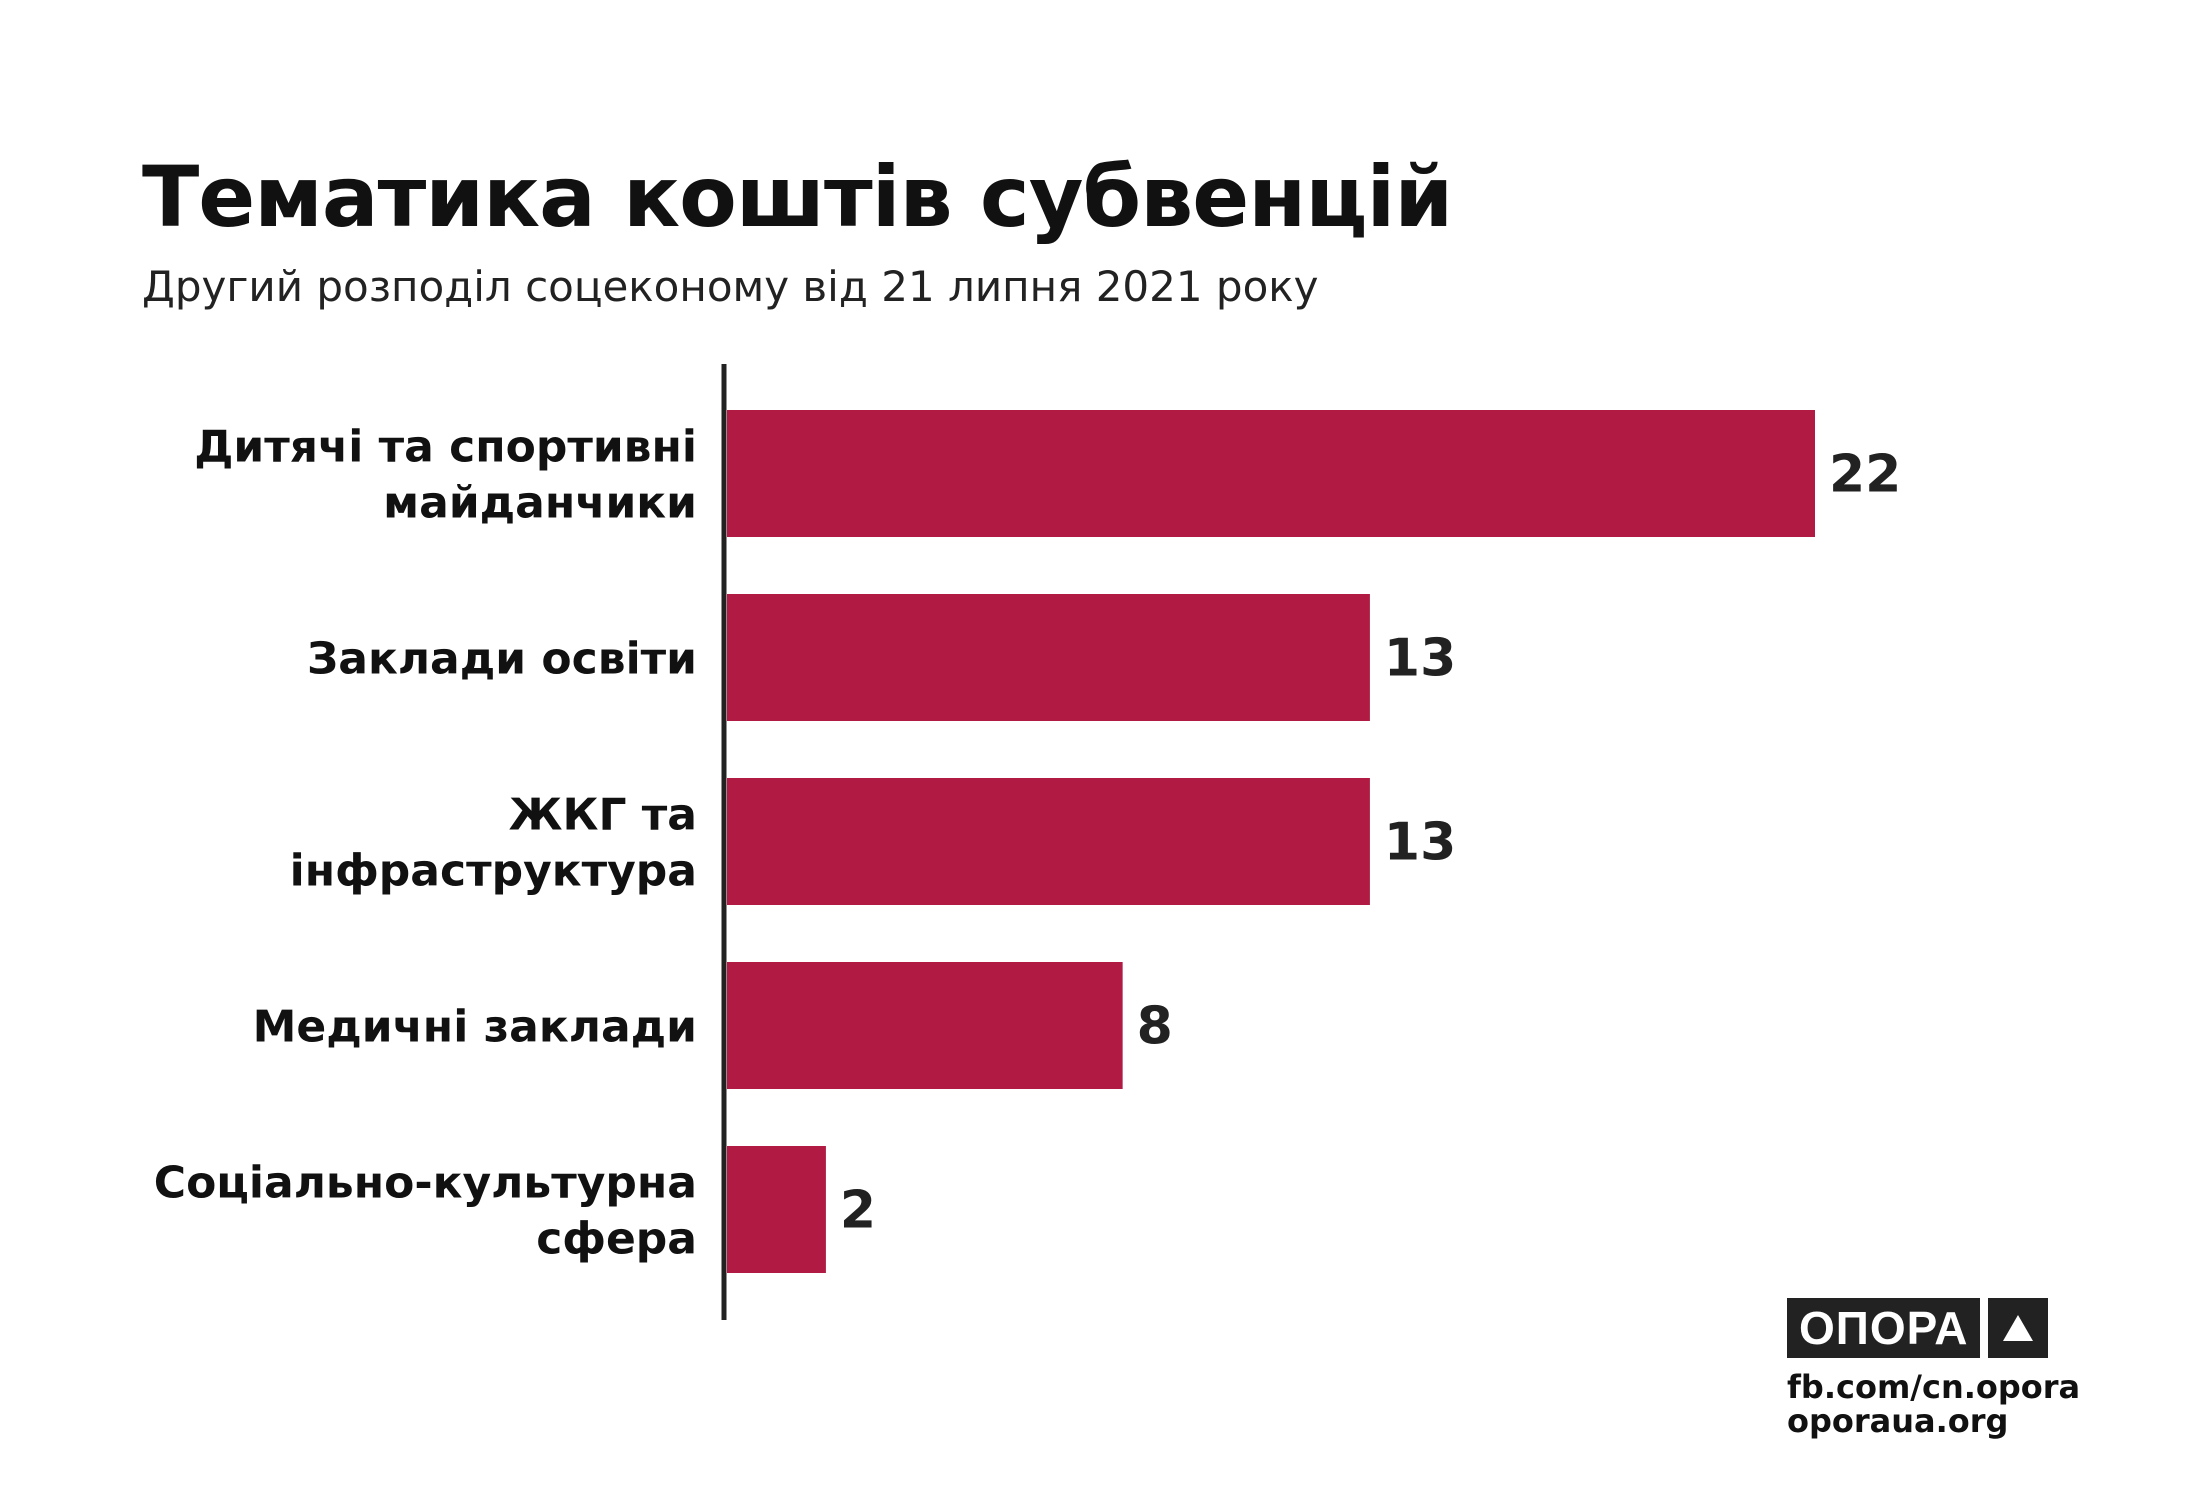 The width and height of the screenshot is (2200, 1500). What do you see at coordinates (603, 815) in the screenshot?
I see `category-label: ЖКГ та` at bounding box center [603, 815].